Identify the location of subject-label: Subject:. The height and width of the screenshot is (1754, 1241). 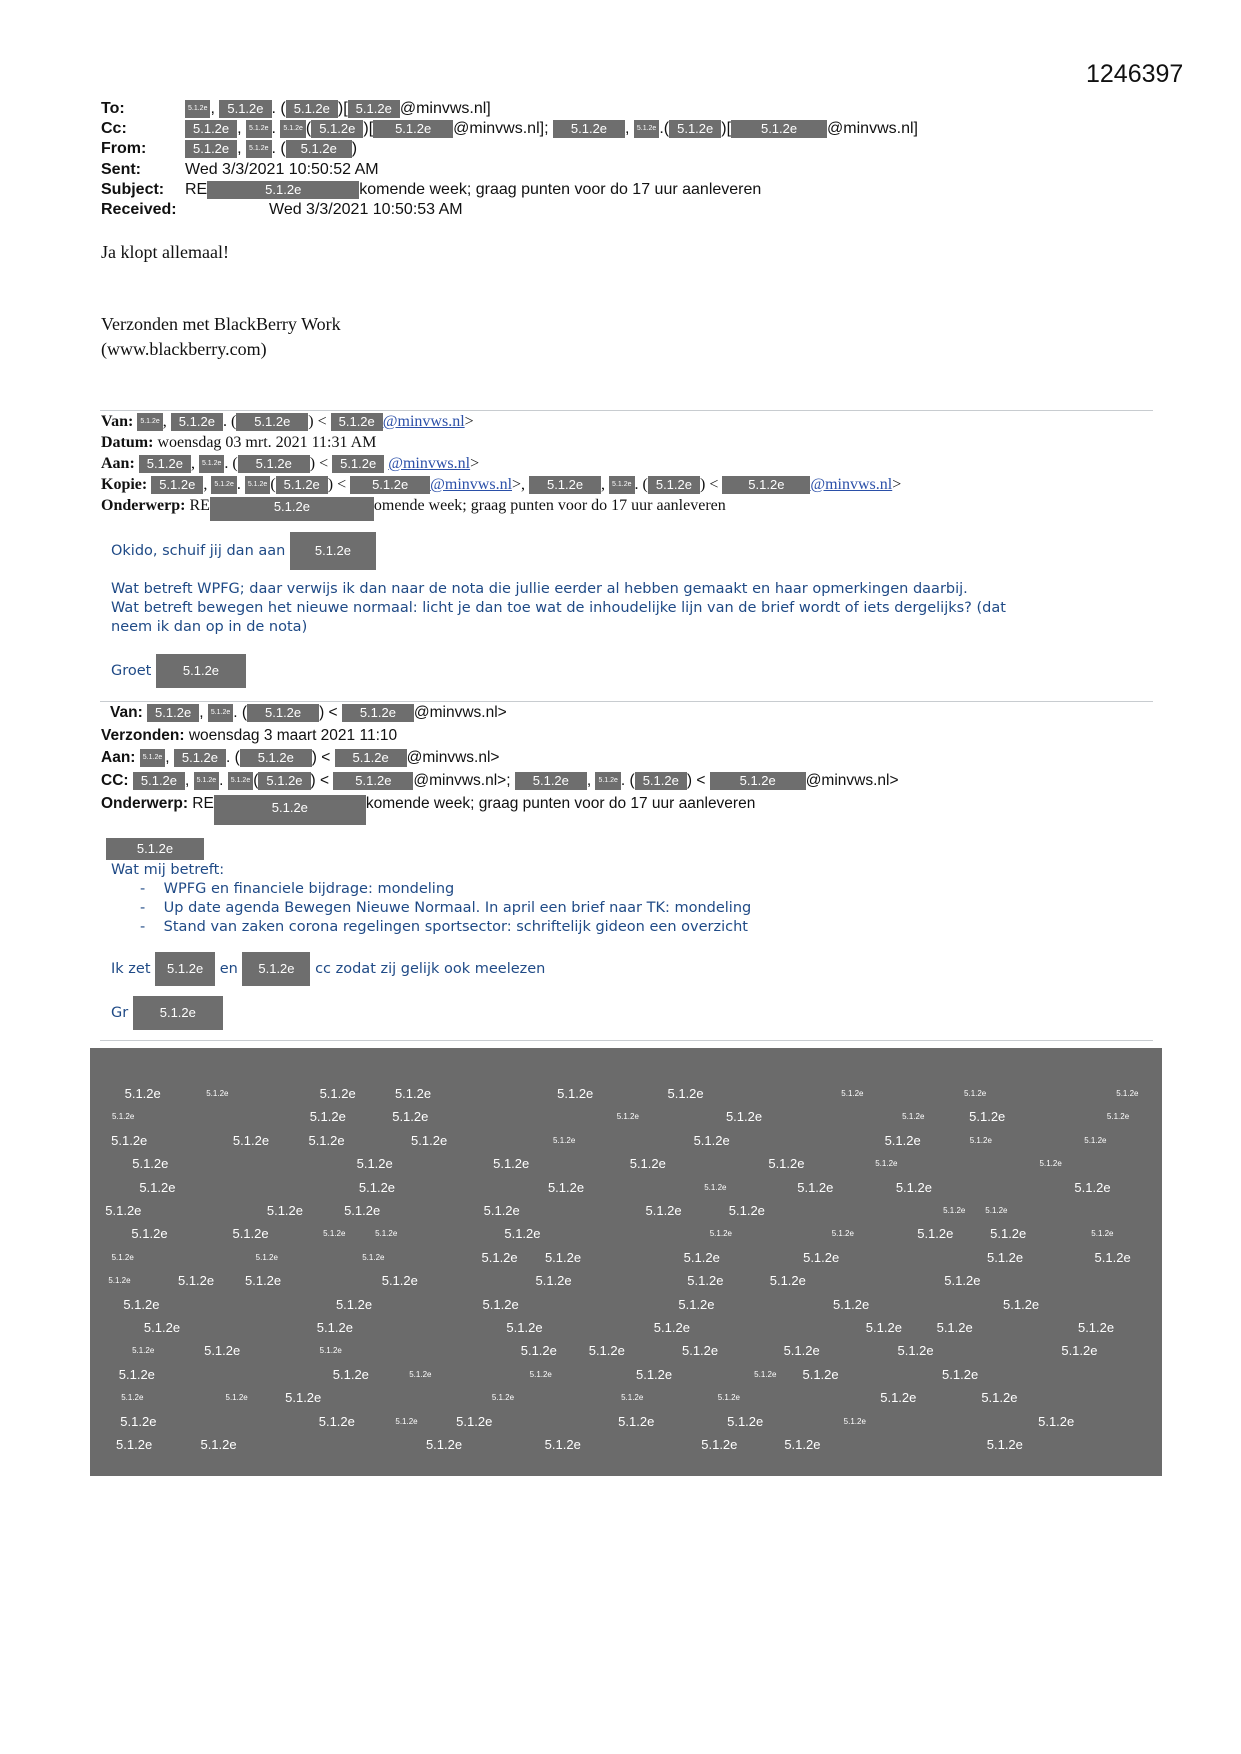
(133, 189).